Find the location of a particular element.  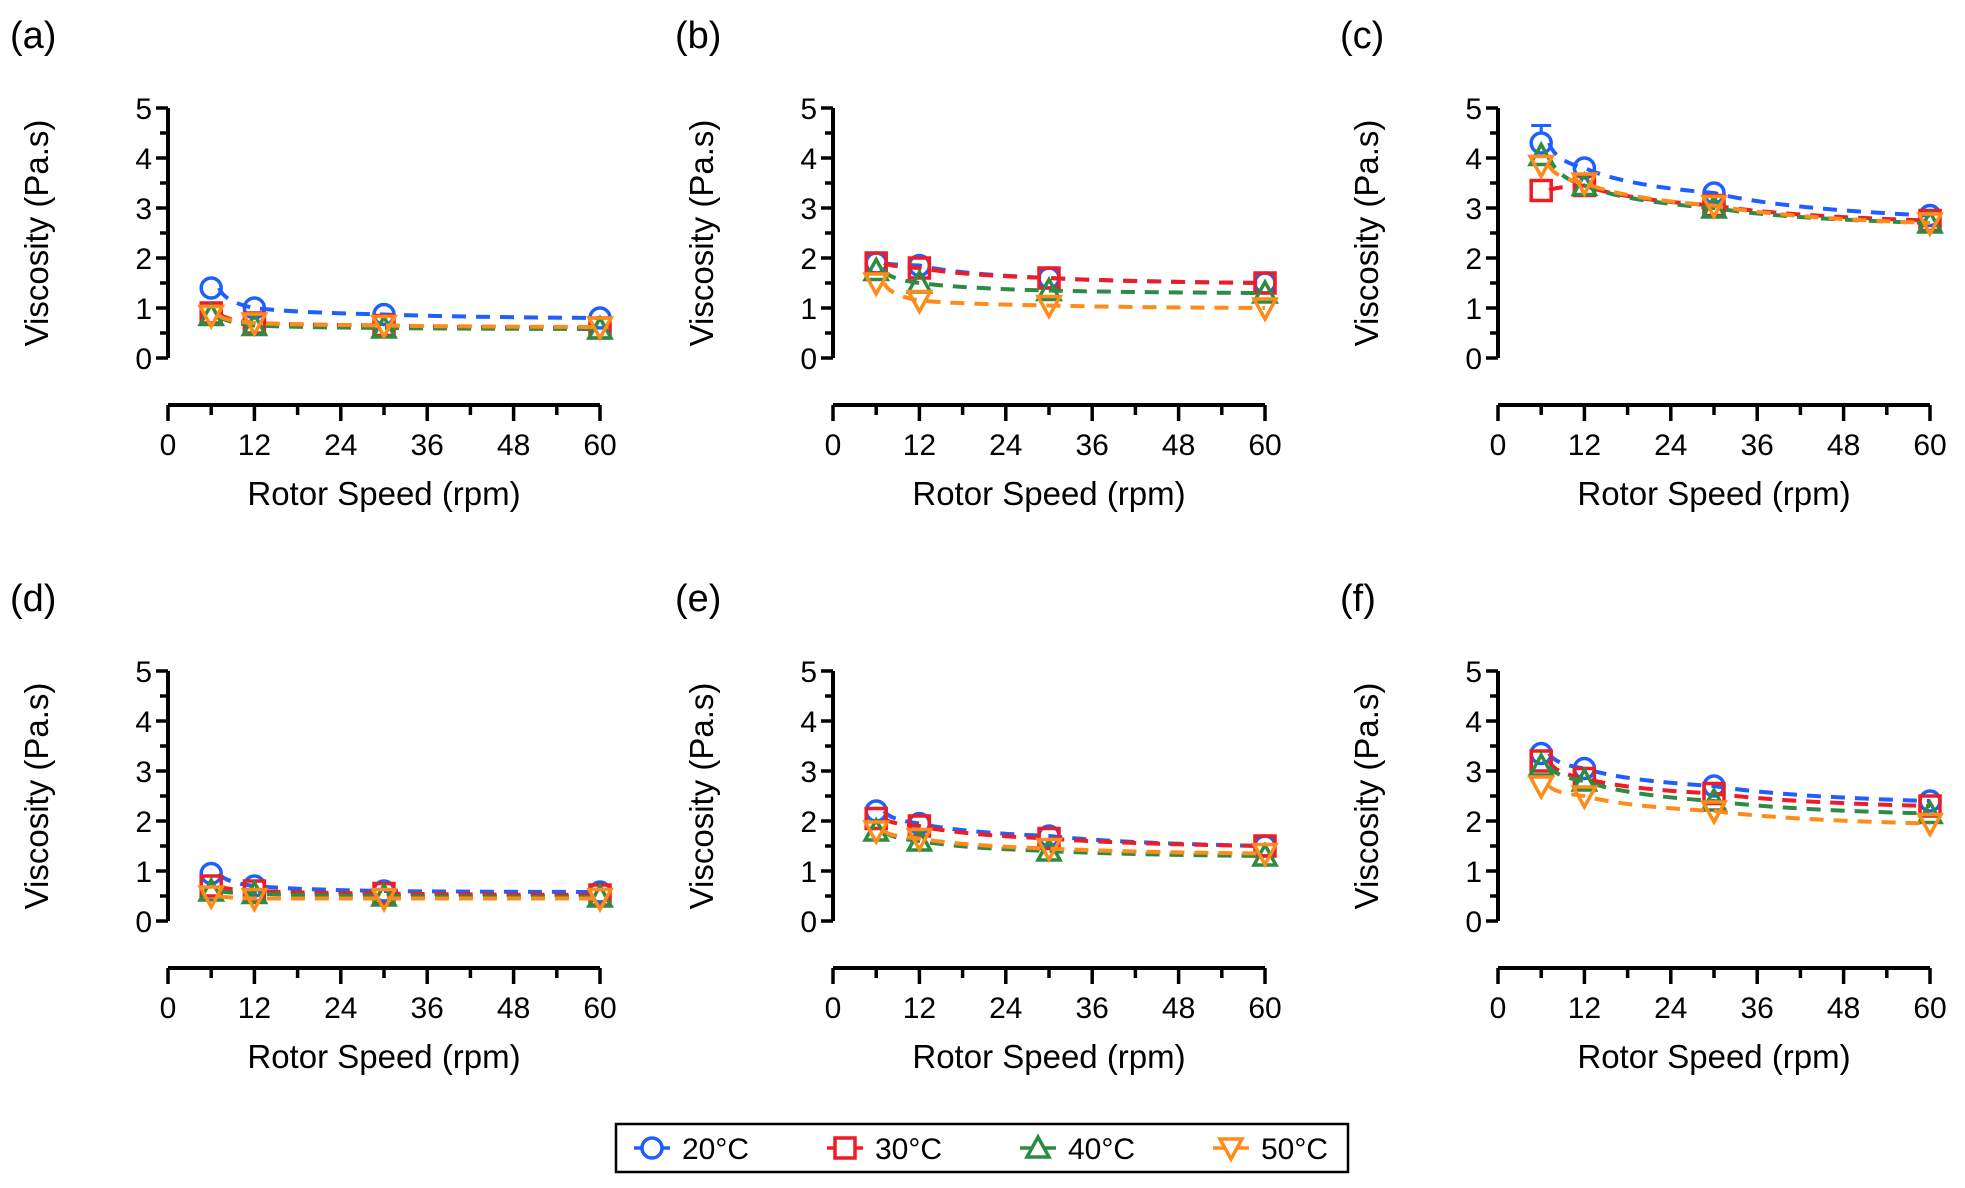

panel-label: (b) is located at coordinates (698, 36).